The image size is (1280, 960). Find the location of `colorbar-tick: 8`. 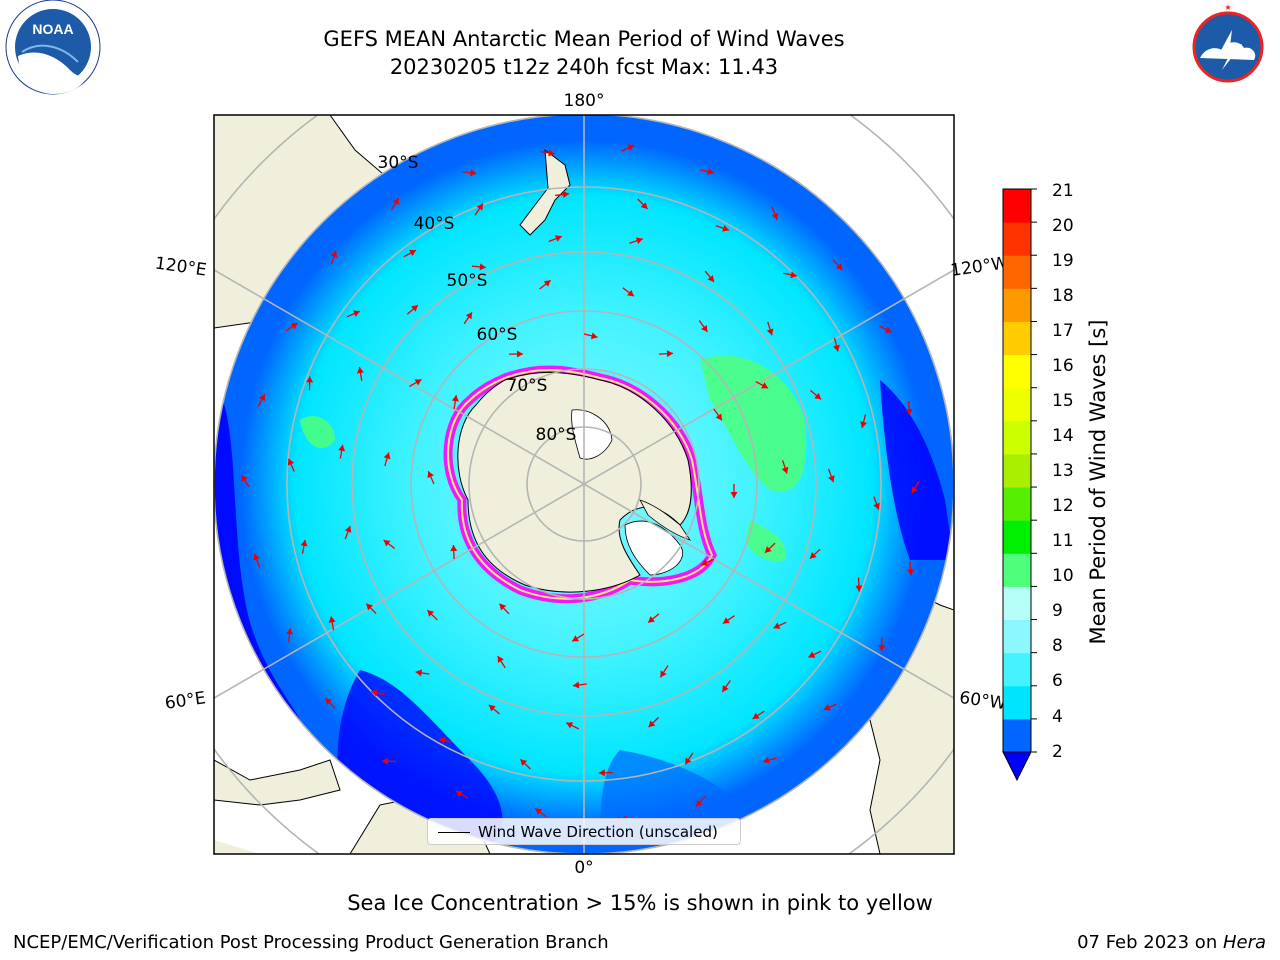

colorbar-tick: 8 is located at coordinates (1057, 646).